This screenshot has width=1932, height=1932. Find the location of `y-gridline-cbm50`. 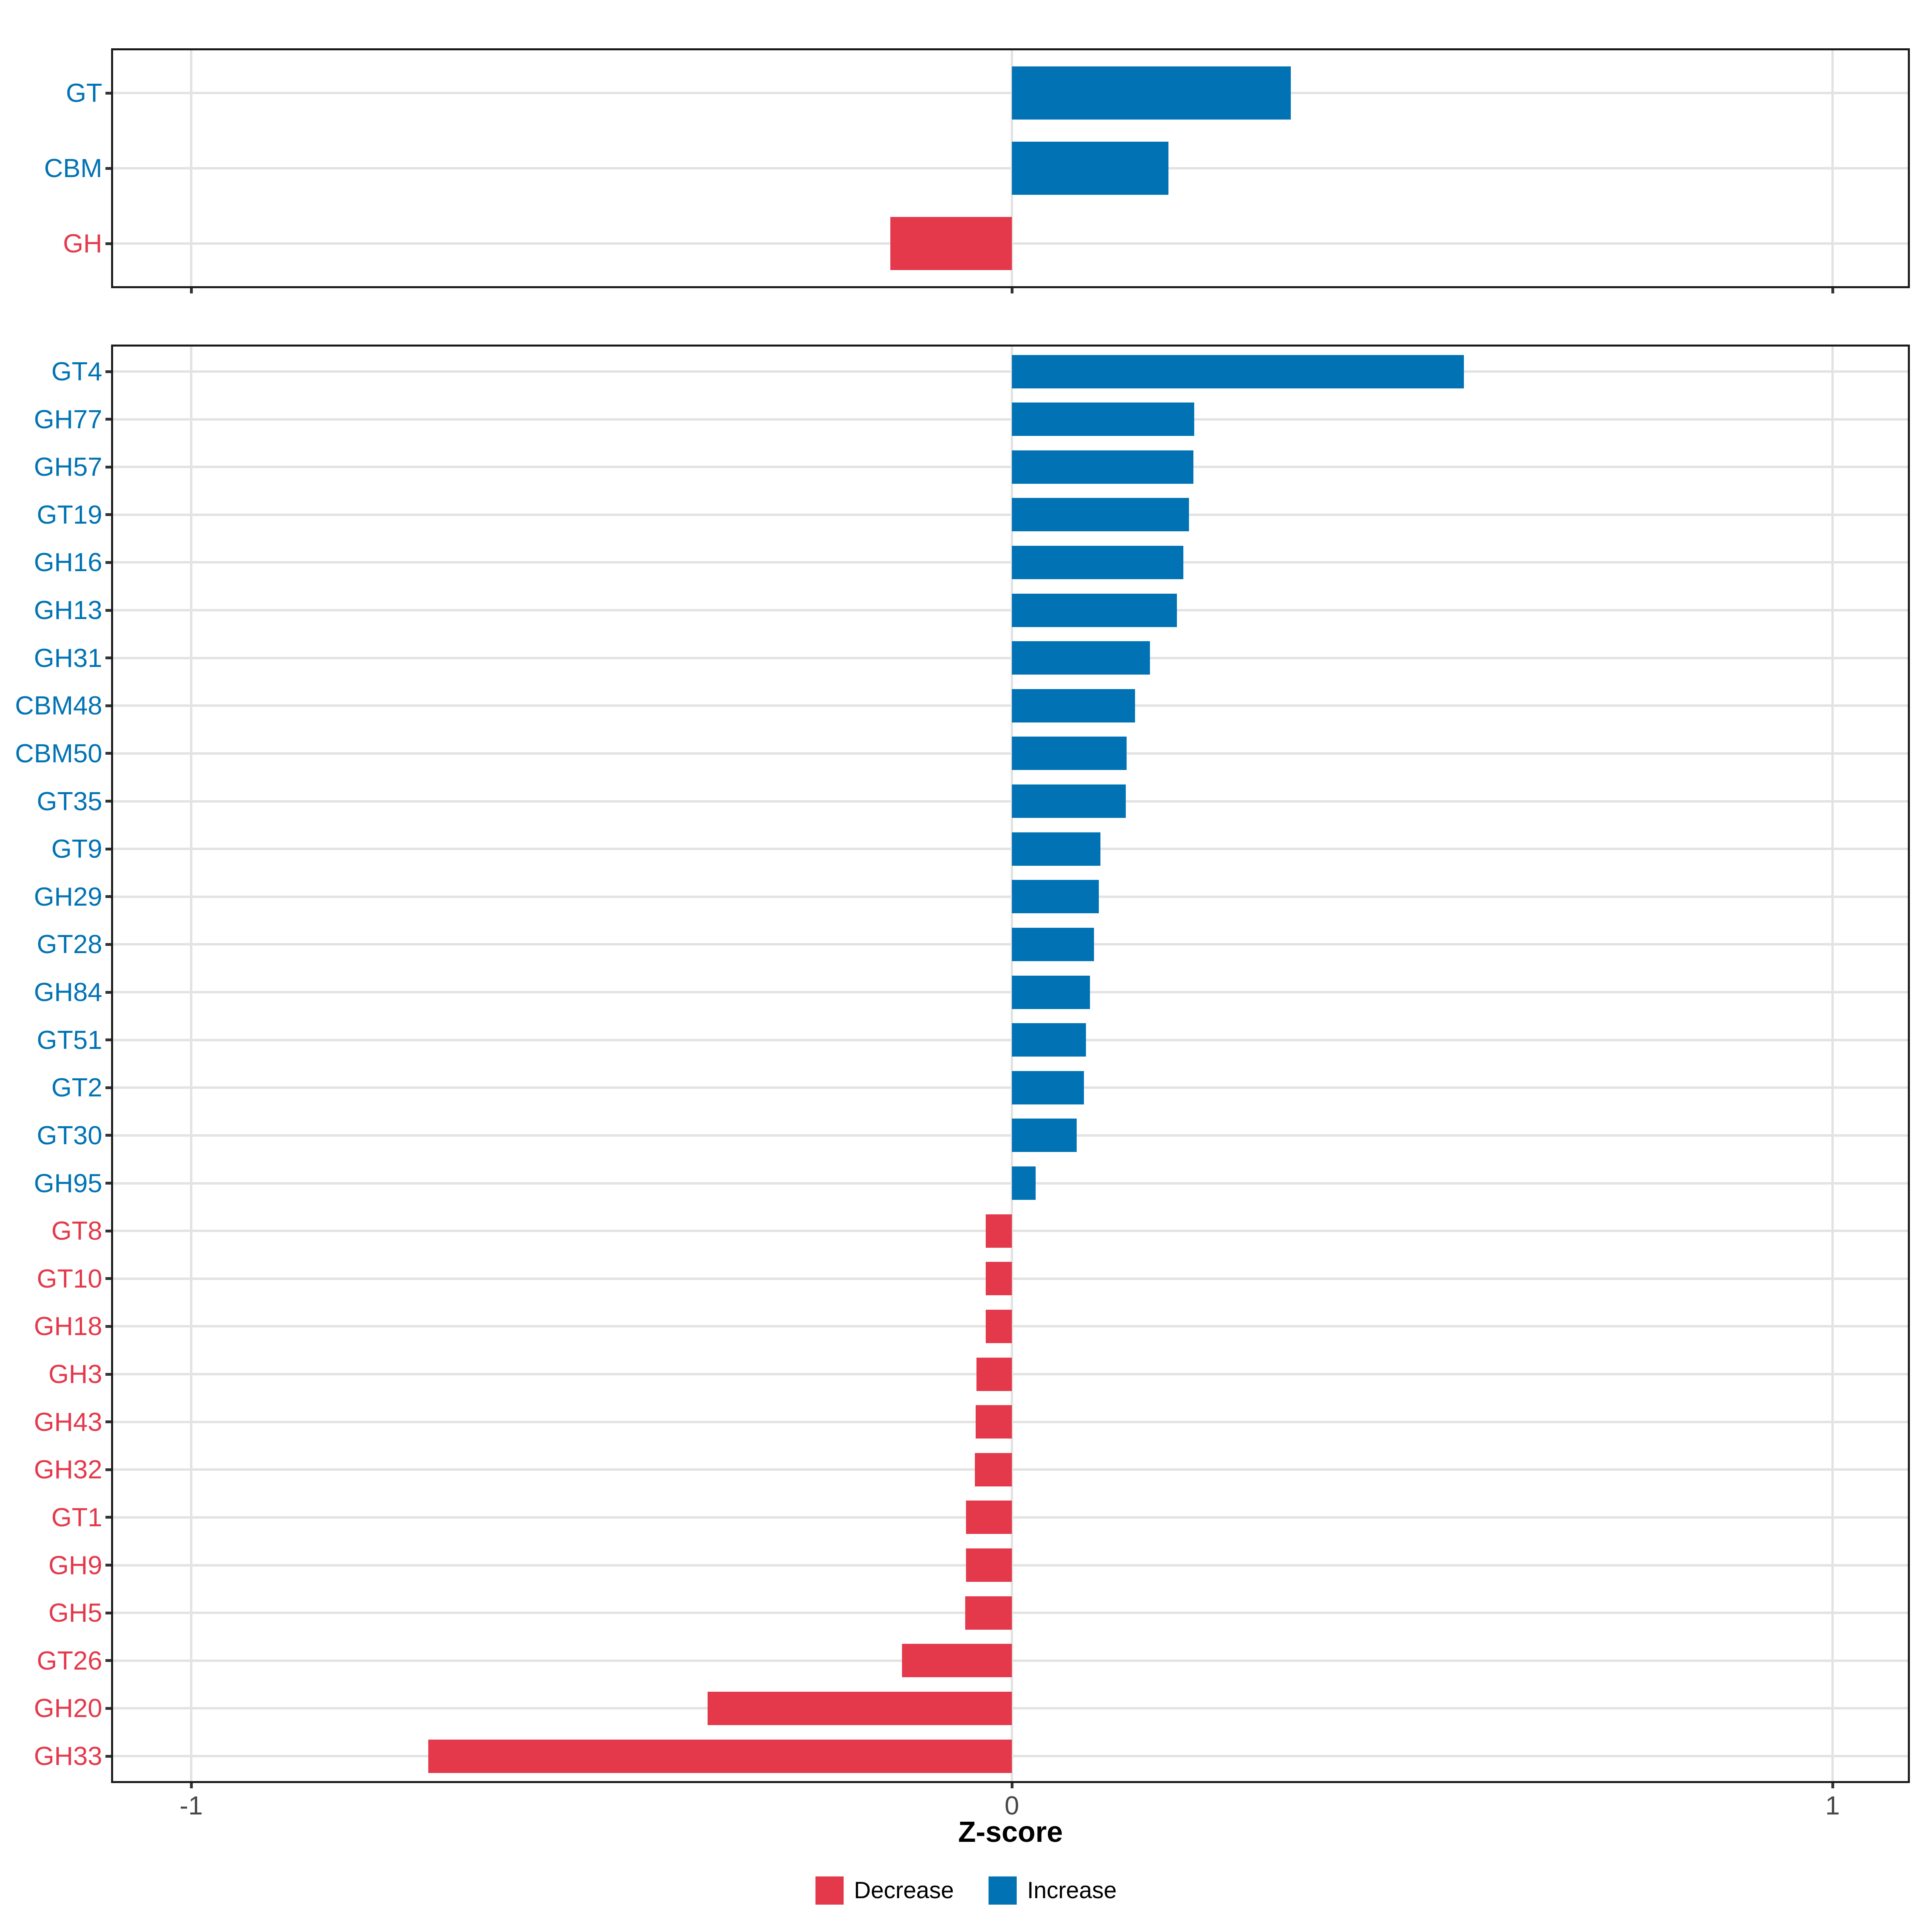

y-gridline-cbm50 is located at coordinates (1010, 753).